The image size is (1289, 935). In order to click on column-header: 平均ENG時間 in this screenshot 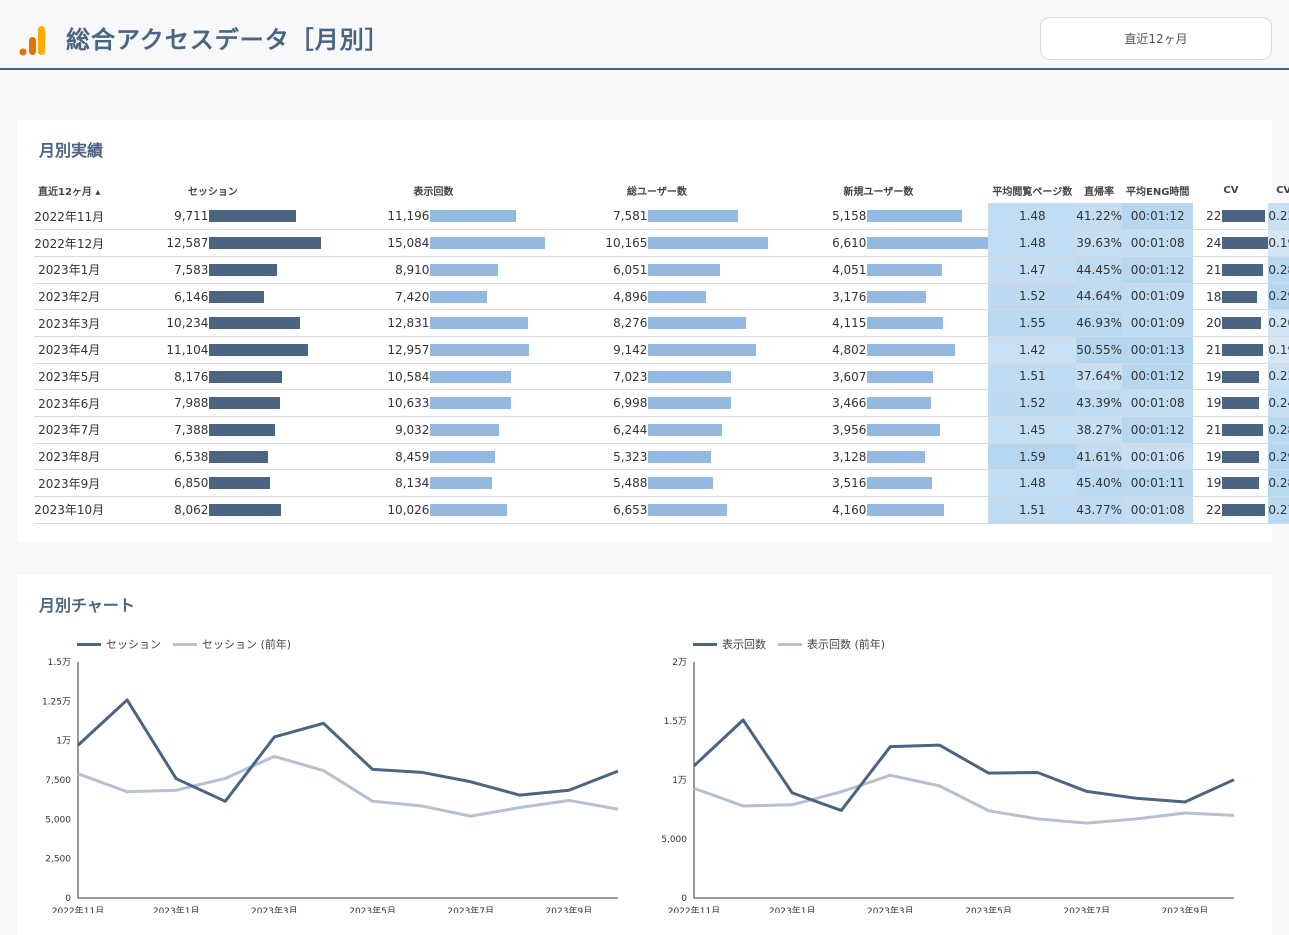, I will do `click(1158, 192)`.